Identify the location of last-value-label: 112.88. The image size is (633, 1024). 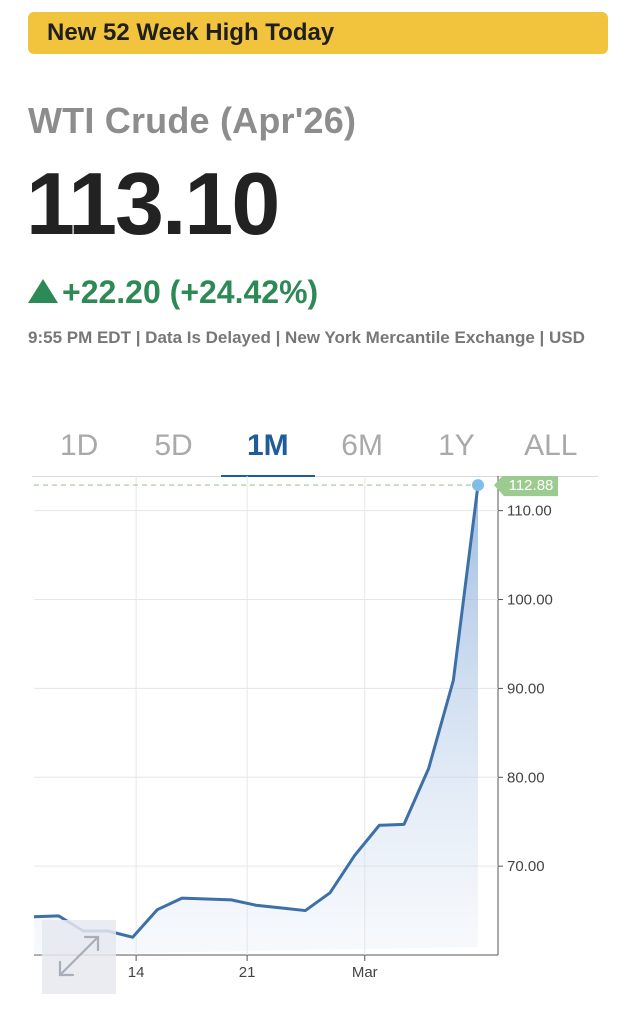
(531, 485).